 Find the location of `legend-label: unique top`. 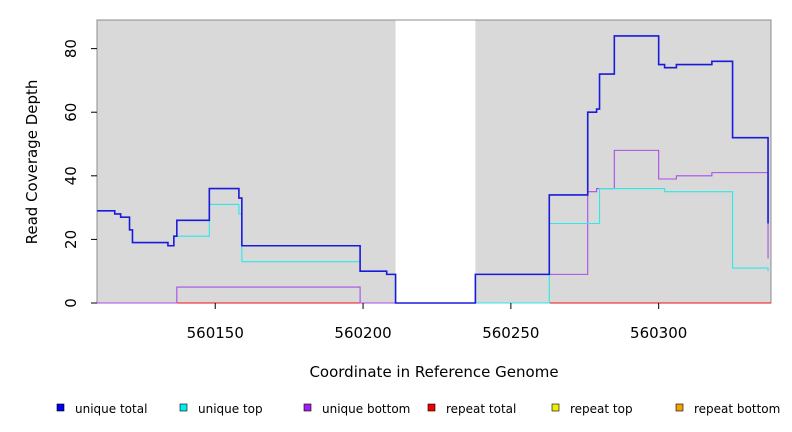

legend-label: unique top is located at coordinates (230, 409).